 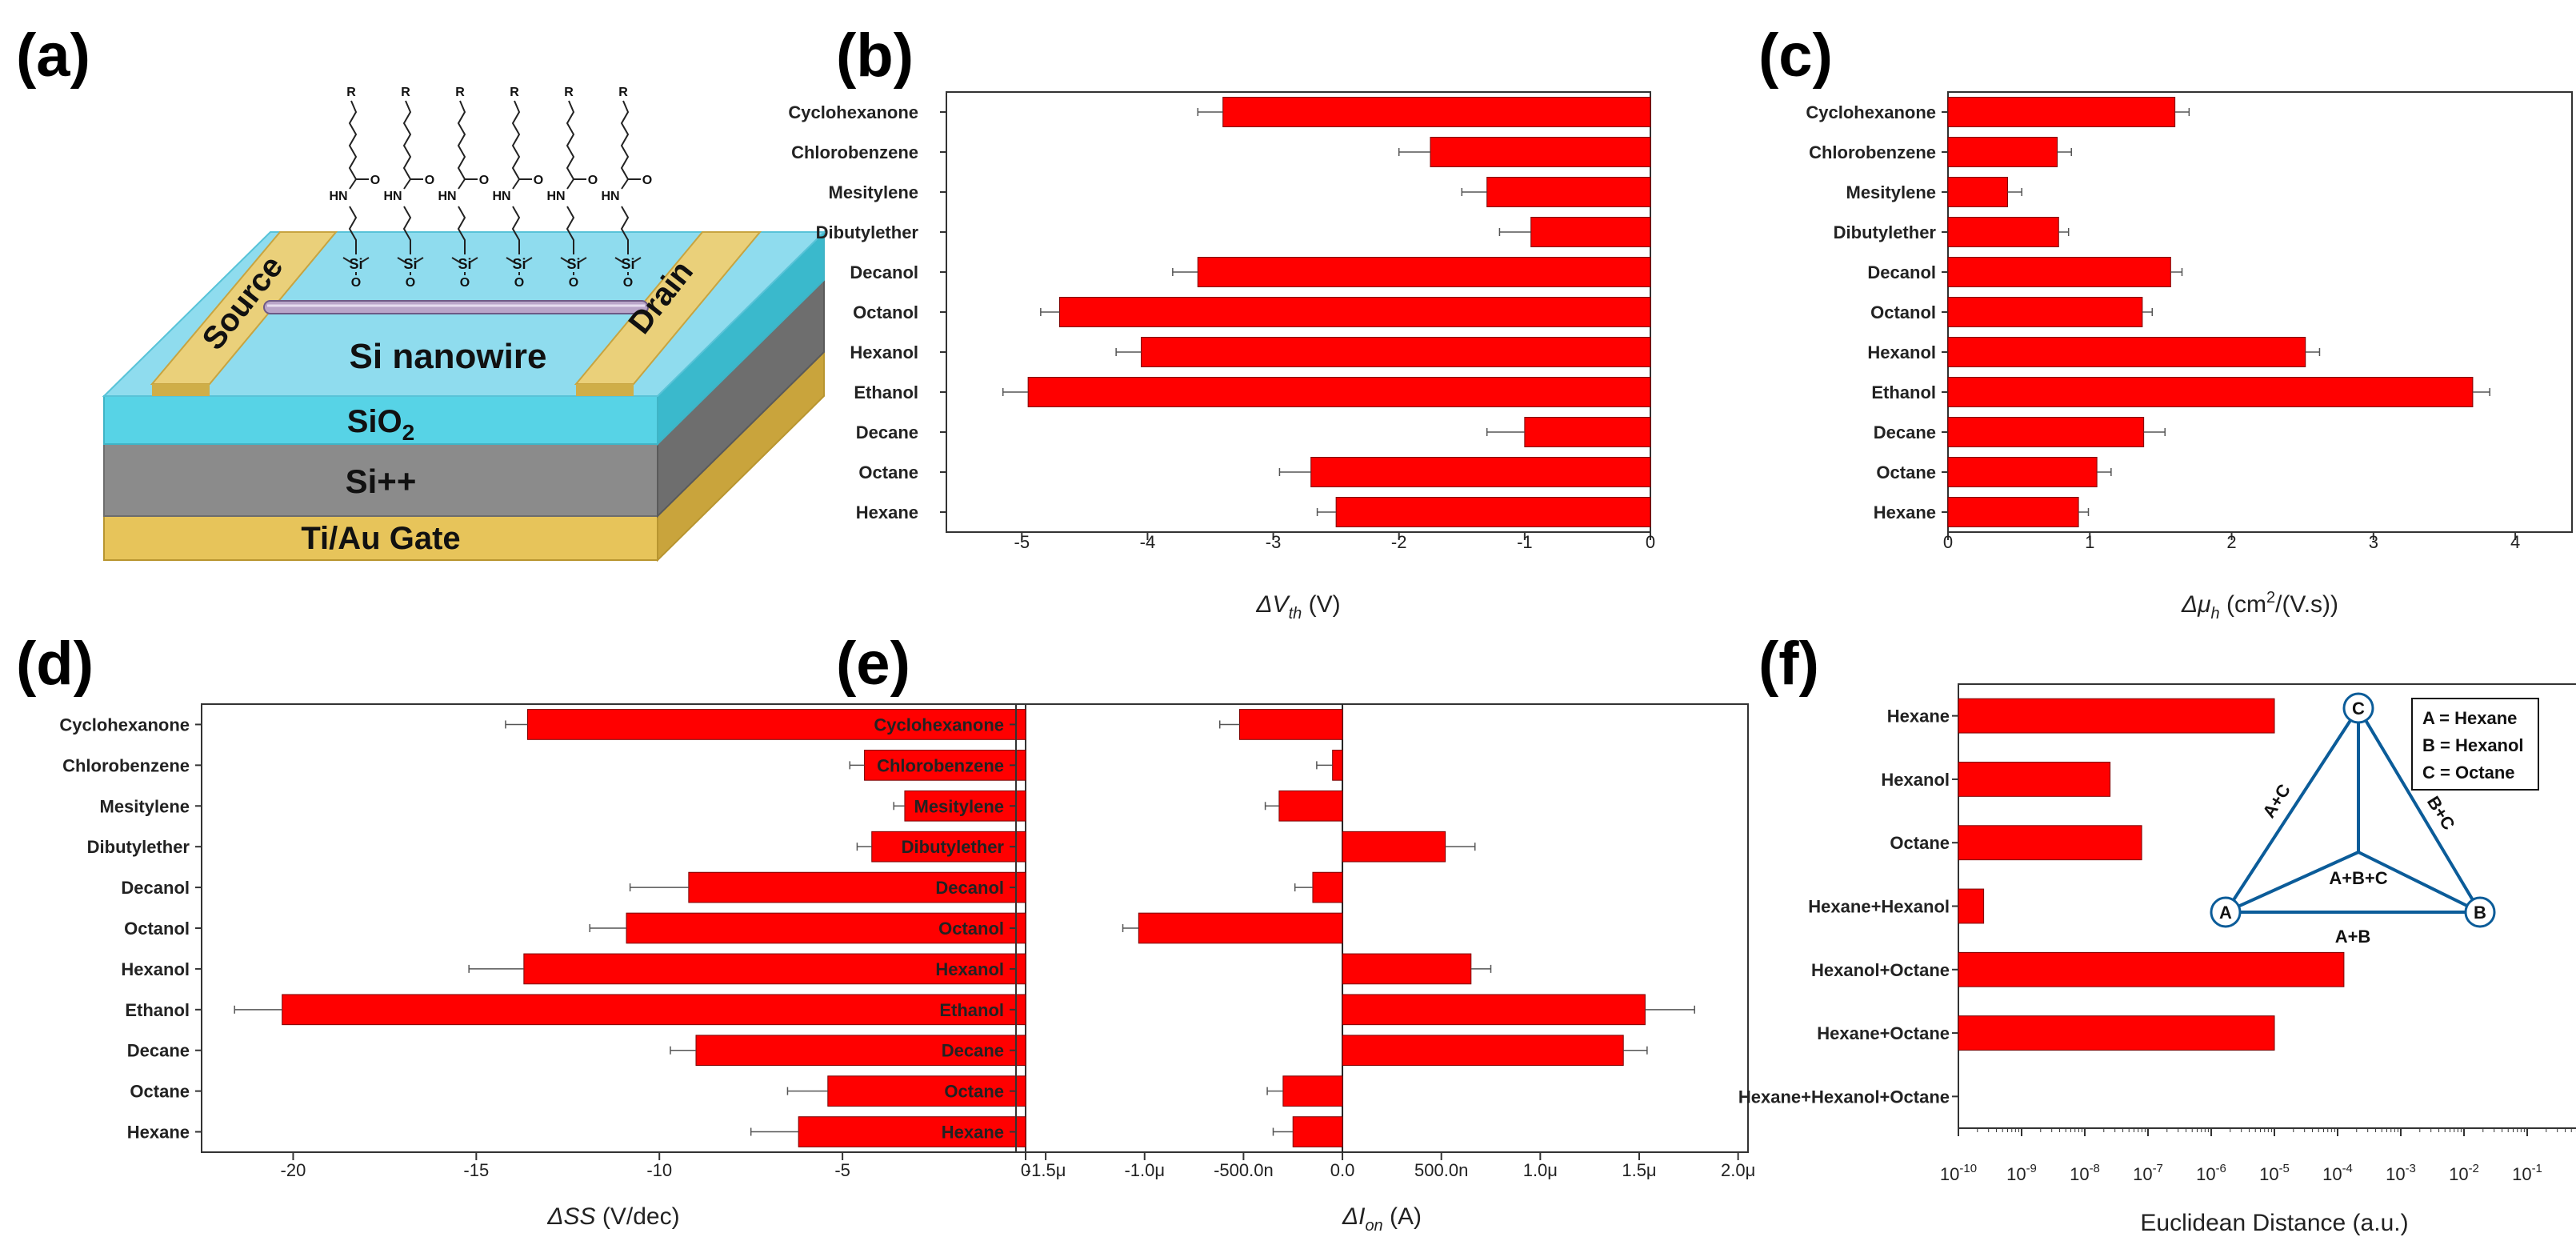 I want to click on x-tick-label: -15, so click(x=476, y=1170).